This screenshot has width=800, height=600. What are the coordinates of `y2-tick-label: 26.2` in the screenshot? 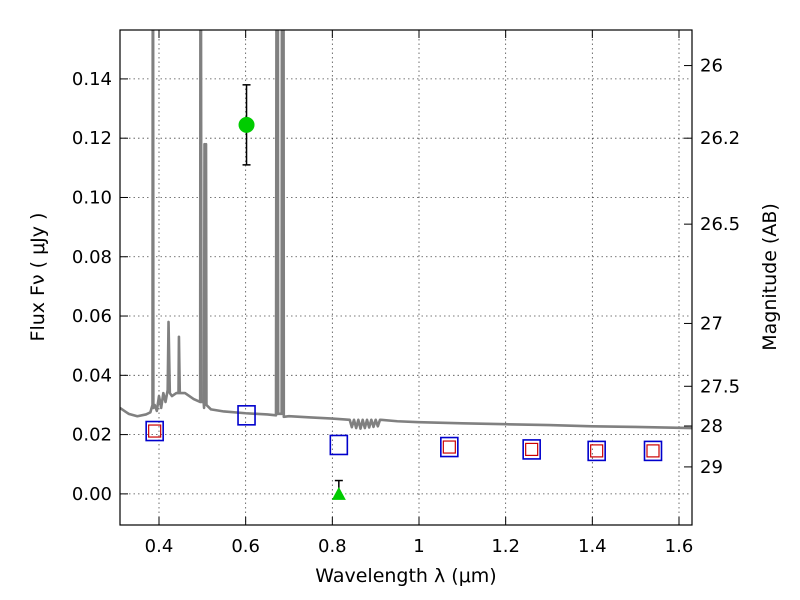 It's located at (720, 138).